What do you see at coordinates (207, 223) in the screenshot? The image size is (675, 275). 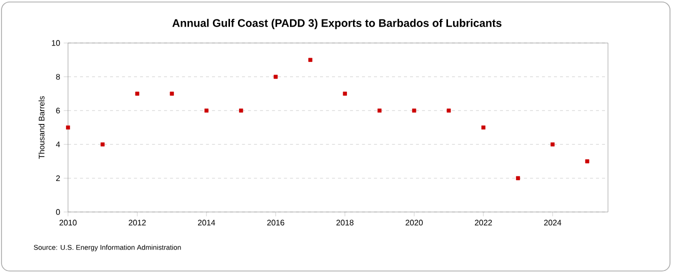 I see `x-tick-label: 2014` at bounding box center [207, 223].